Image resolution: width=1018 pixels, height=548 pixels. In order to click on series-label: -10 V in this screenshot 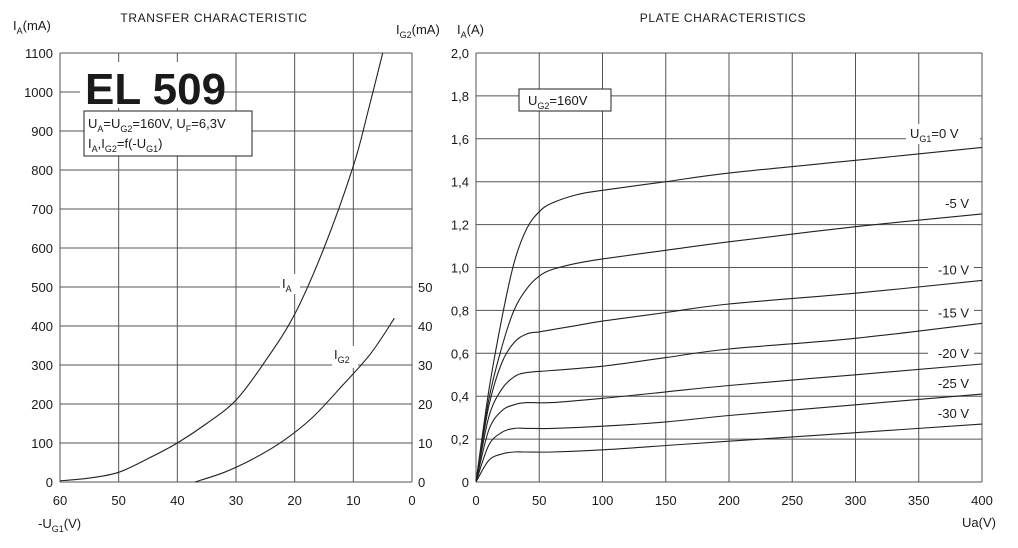, I will do `click(953, 269)`.